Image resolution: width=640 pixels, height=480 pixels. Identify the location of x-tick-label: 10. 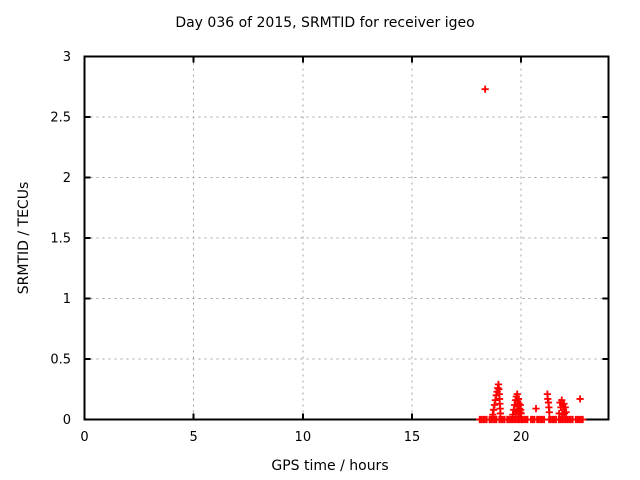
(303, 437).